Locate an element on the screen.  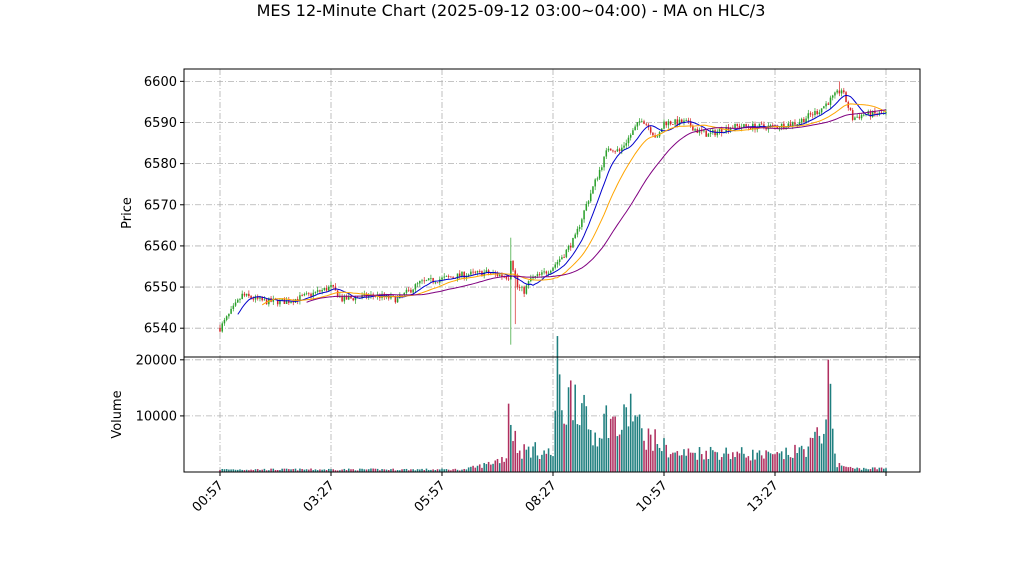
price-y-tick-label: 6590 is located at coordinates (160, 123).